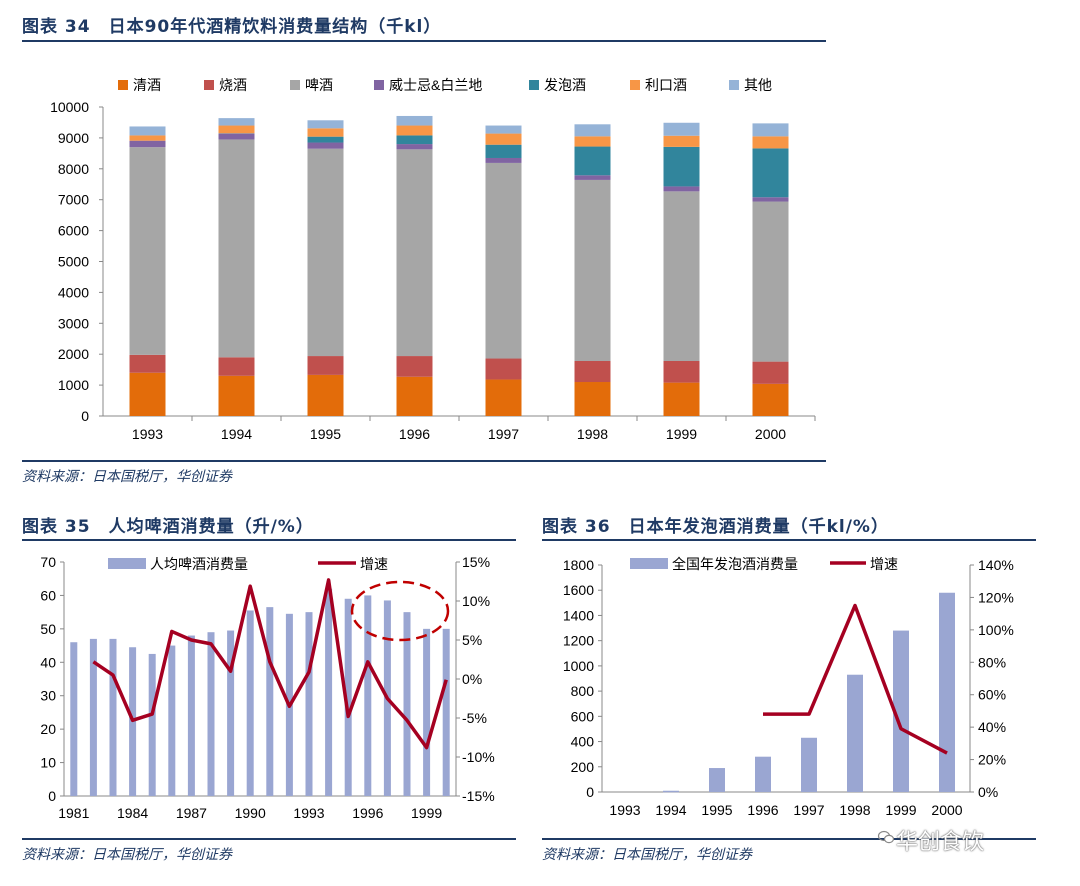  Describe the element at coordinates (735, 564) in the screenshot. I see `c3-legend-bar-label: 全国年发泡酒消费量` at that location.